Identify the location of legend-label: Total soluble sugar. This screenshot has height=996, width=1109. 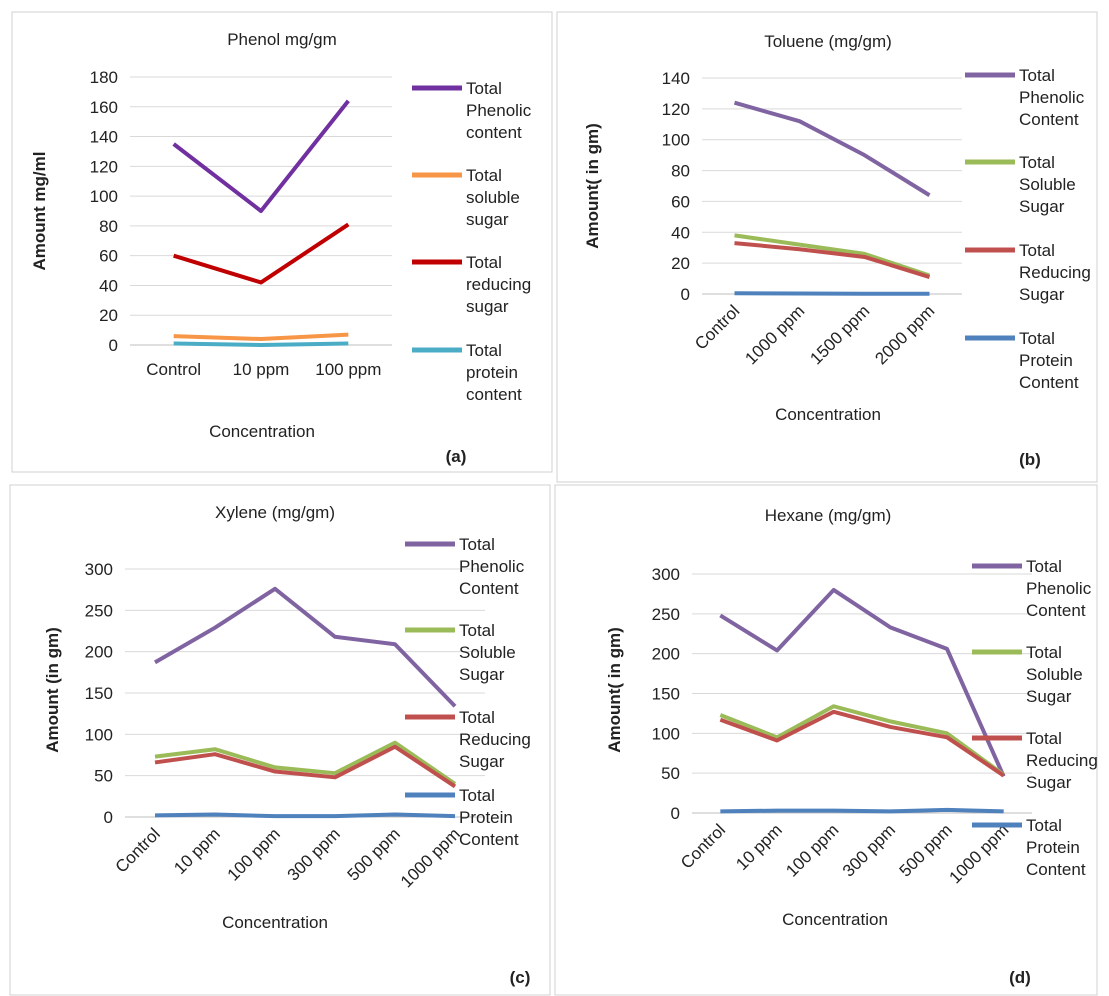
(495, 197).